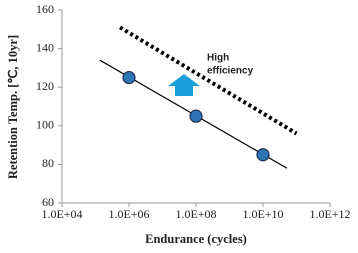 Image resolution: width=358 pixels, height=253 pixels. What do you see at coordinates (128, 214) in the screenshot?
I see `x-tick-label: 1.0E+06` at bounding box center [128, 214].